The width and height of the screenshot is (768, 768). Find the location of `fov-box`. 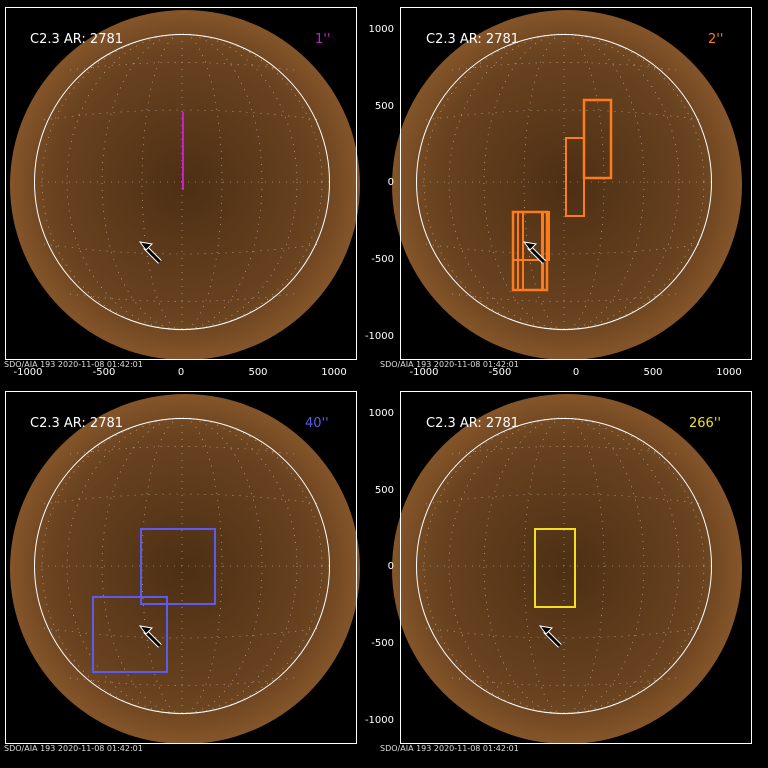

fov-box is located at coordinates (555, 568).